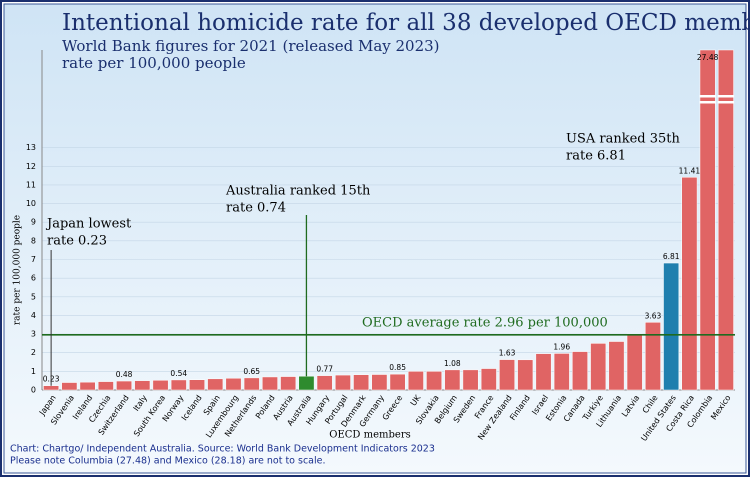  What do you see at coordinates (690, 170) in the screenshot?
I see `value-label: 11.41` at bounding box center [690, 170].